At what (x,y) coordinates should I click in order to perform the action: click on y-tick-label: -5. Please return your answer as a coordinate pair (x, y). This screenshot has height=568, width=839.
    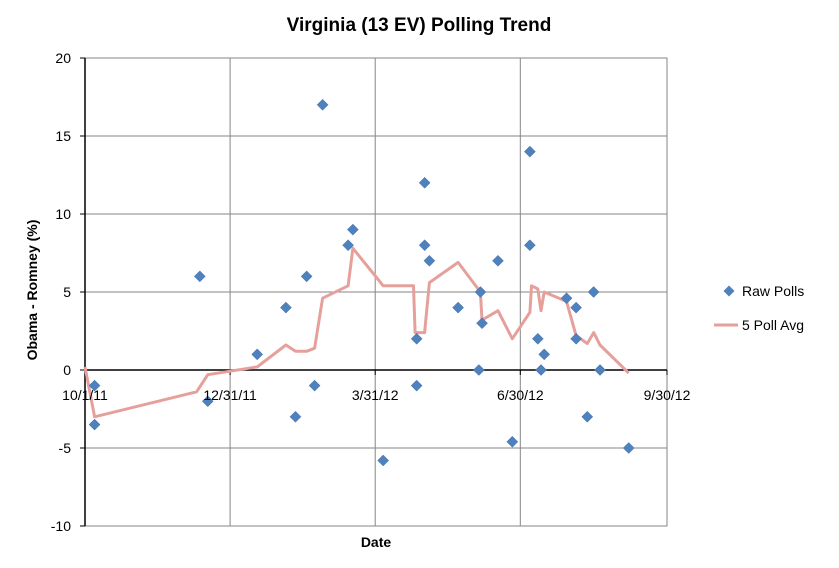
    Looking at the image, I should click on (65, 448).